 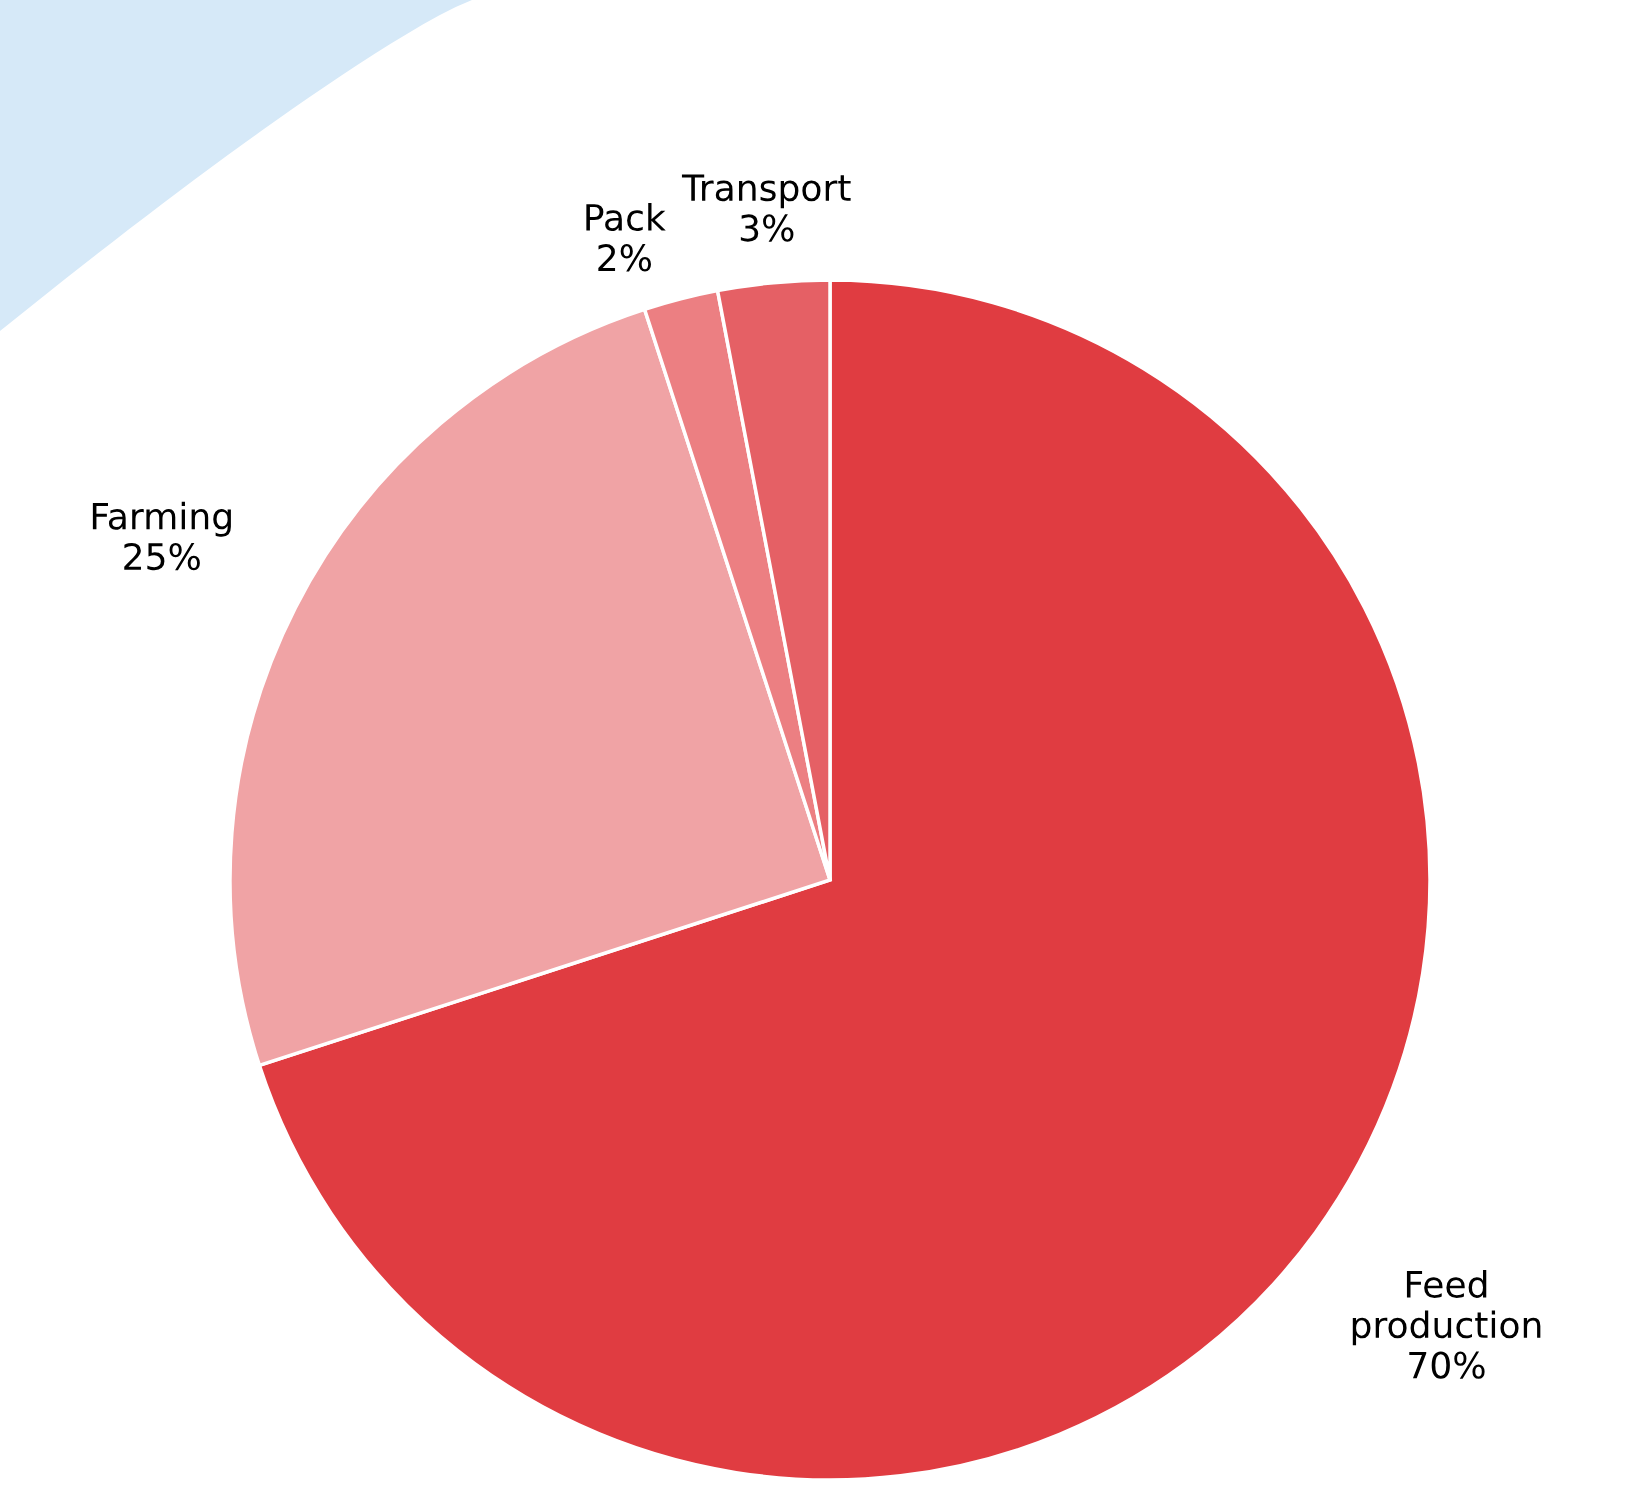 I want to click on data-label: 25%, so click(x=162, y=556).